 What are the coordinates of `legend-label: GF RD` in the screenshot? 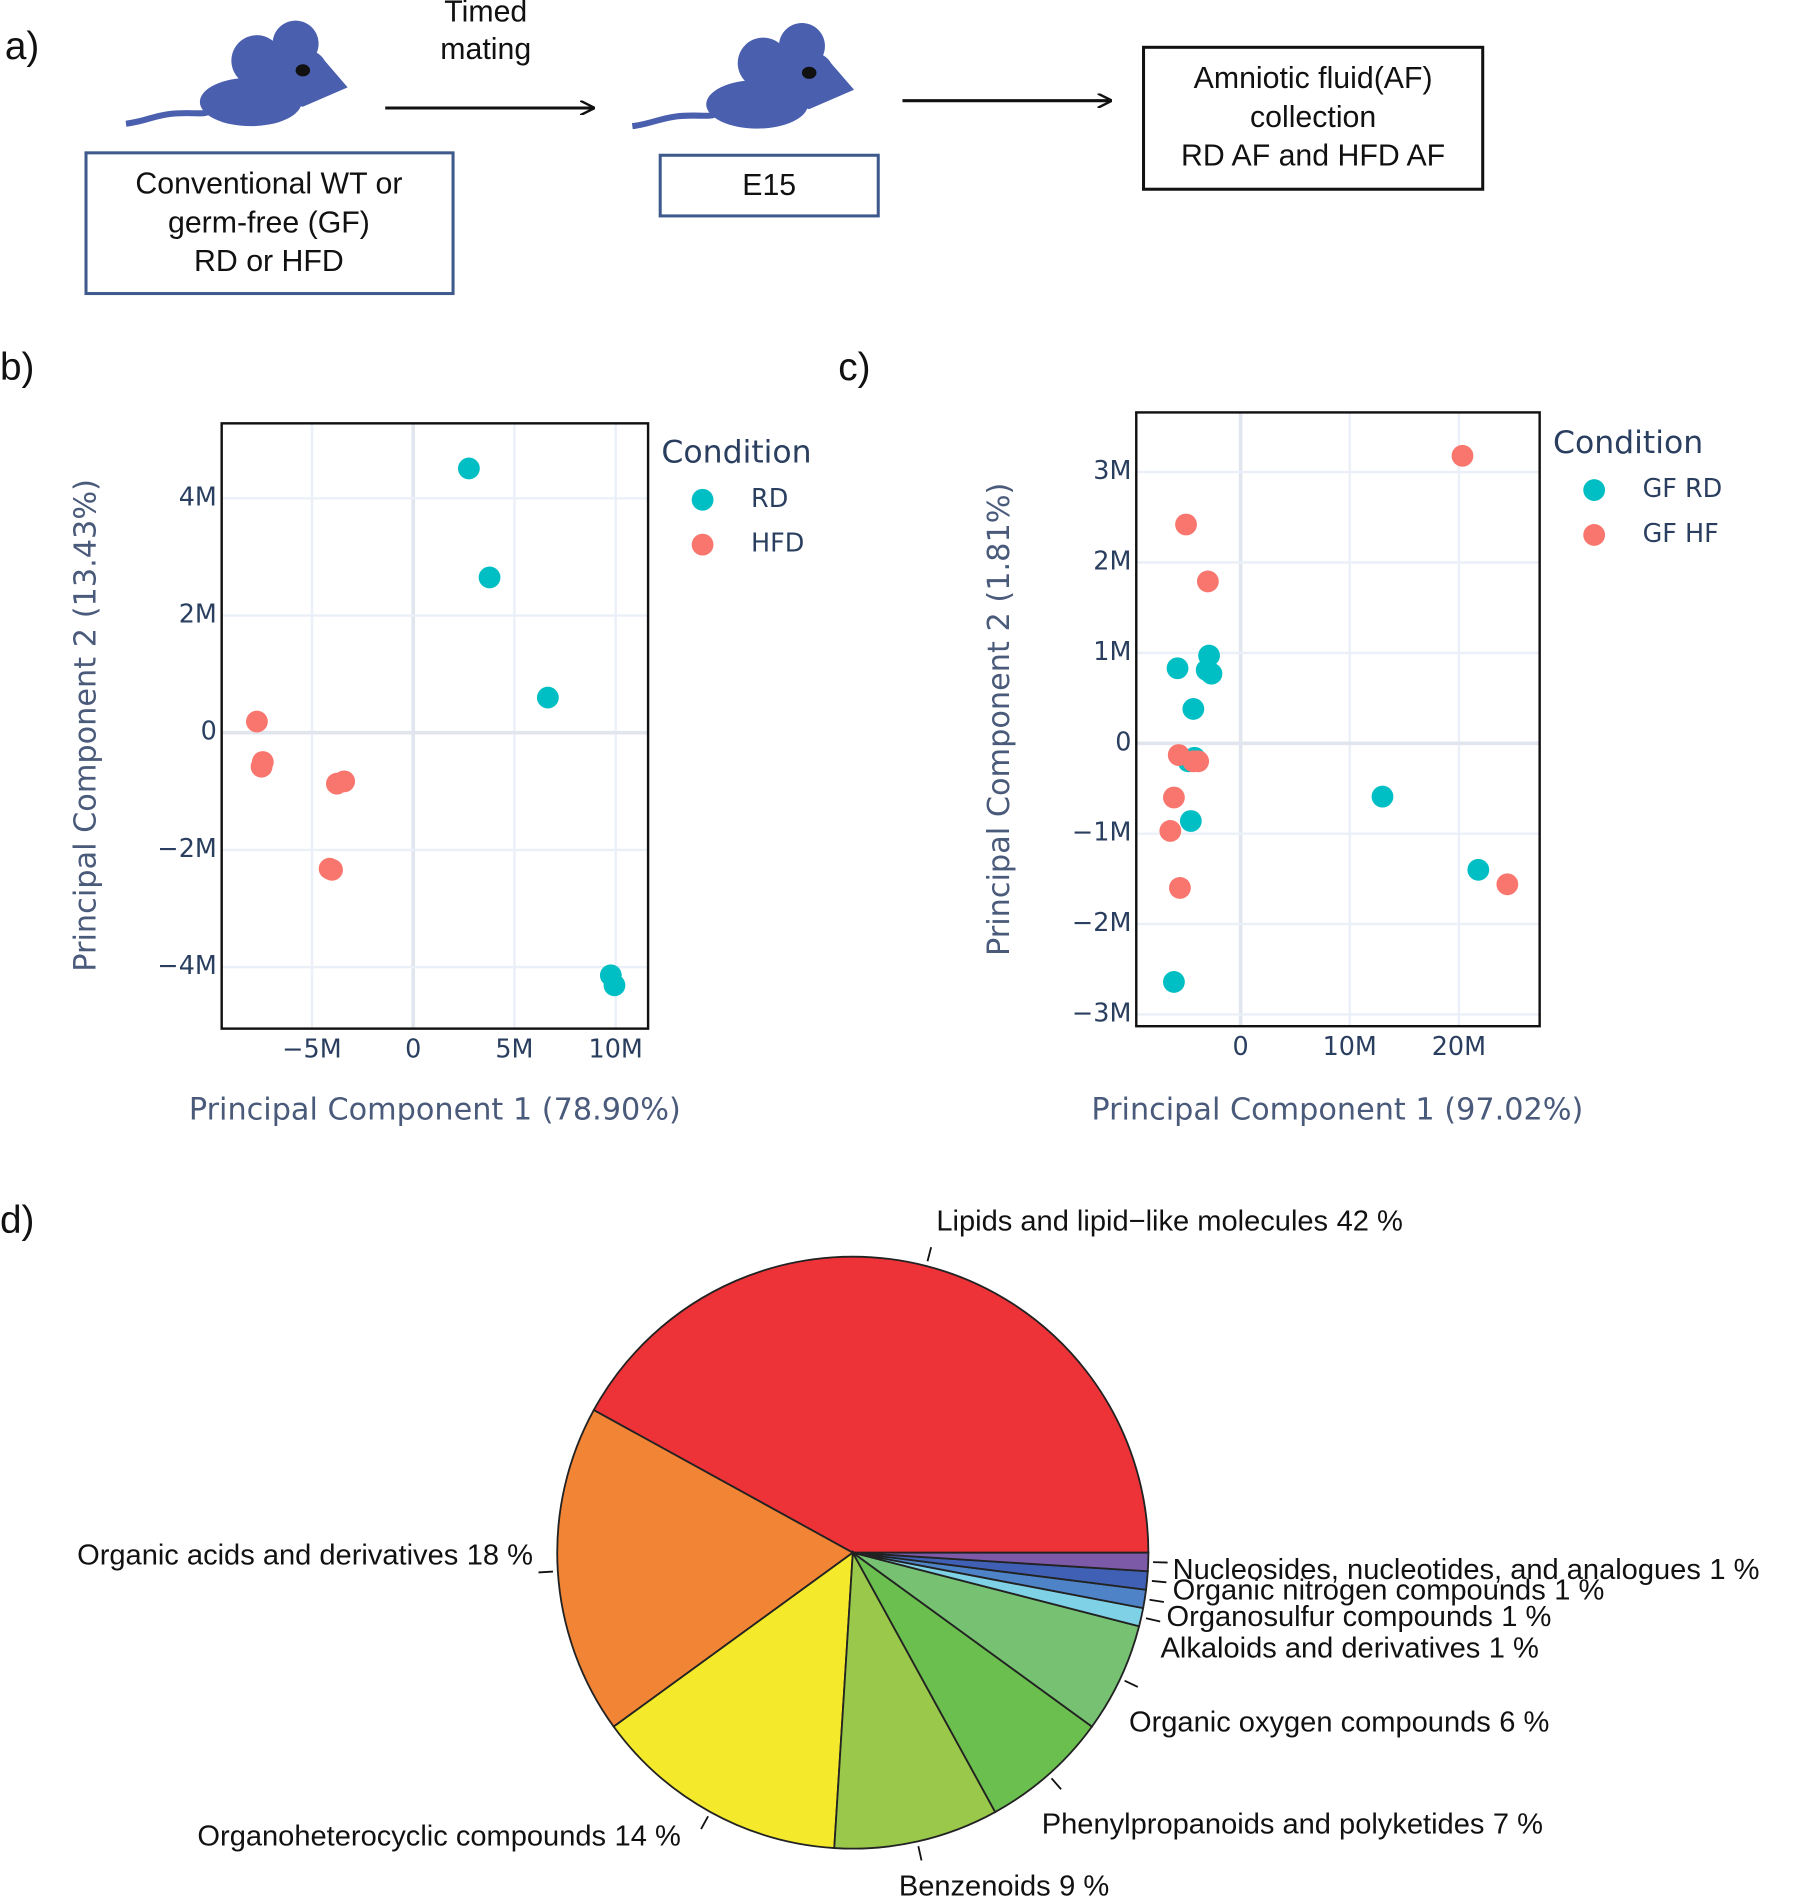 It's located at (1683, 489).